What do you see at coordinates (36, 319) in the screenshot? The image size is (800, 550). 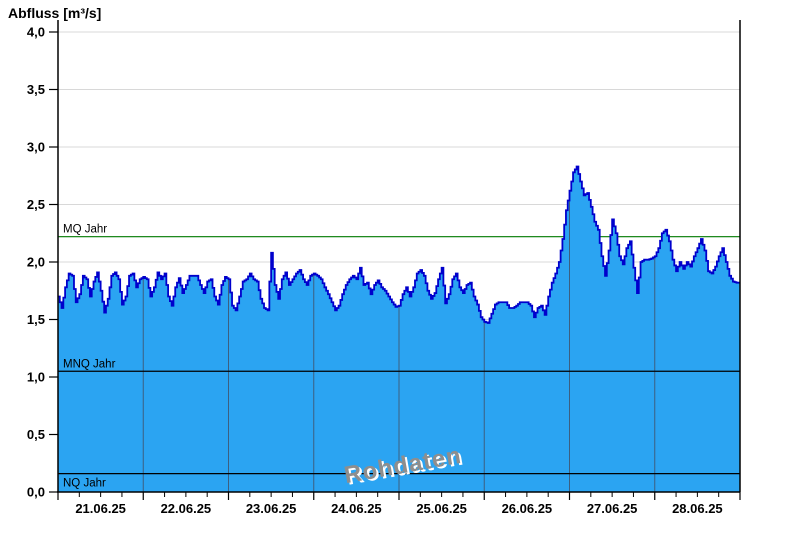 I see `y-tick-label: 1,5` at bounding box center [36, 319].